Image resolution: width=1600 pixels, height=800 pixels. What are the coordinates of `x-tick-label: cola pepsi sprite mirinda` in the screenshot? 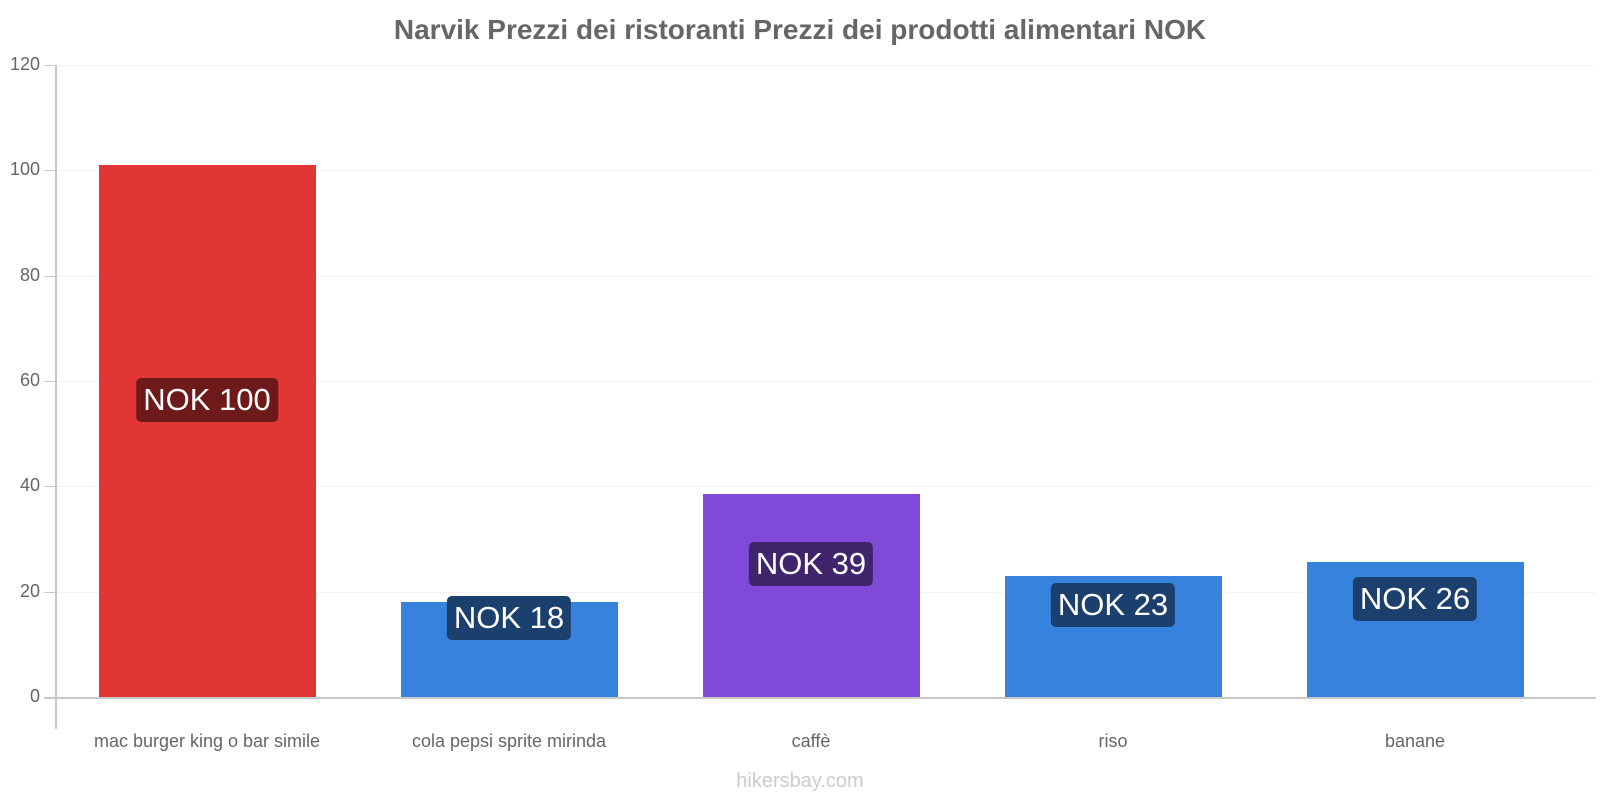 It's located at (509, 741).